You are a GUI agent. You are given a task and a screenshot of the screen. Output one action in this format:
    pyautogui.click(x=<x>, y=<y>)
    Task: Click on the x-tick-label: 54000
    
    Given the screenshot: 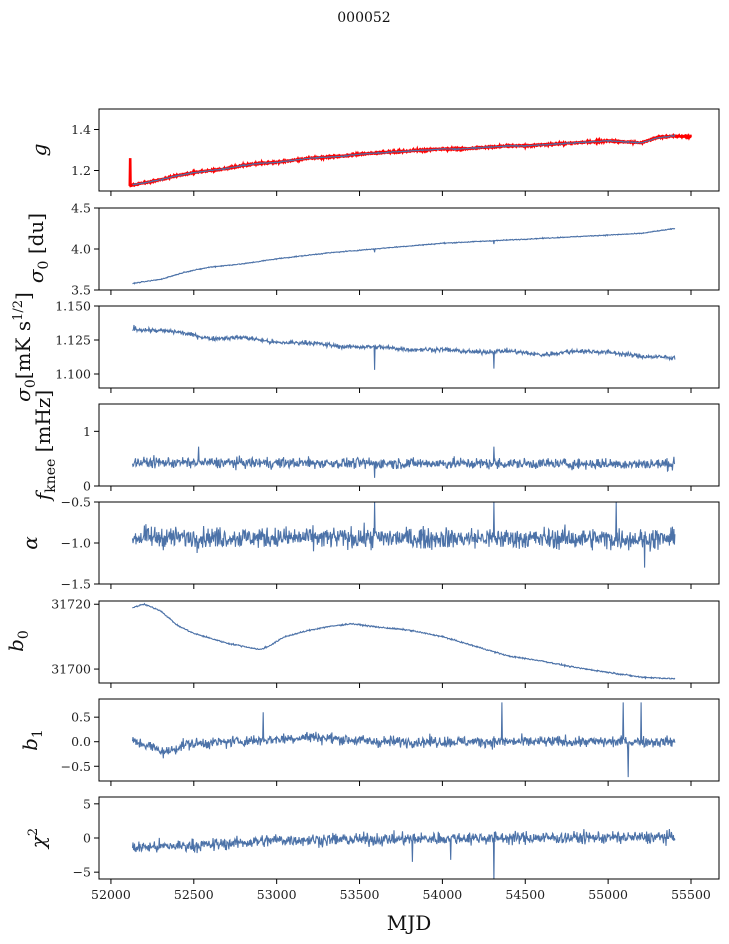 What is the action you would take?
    pyautogui.click(x=443, y=894)
    